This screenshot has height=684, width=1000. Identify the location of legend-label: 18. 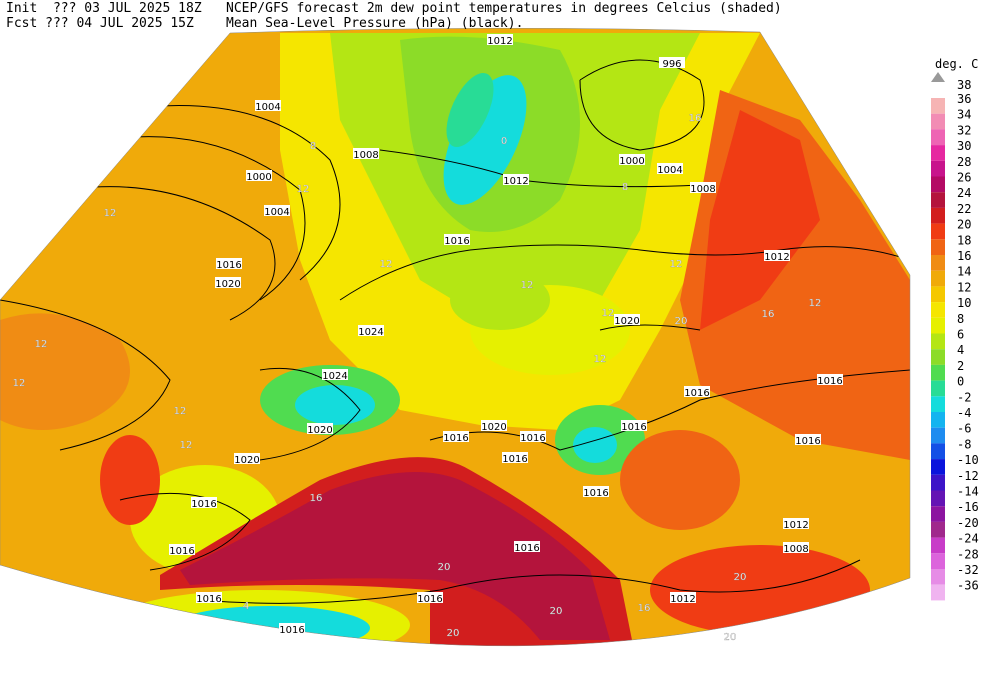
(964, 240).